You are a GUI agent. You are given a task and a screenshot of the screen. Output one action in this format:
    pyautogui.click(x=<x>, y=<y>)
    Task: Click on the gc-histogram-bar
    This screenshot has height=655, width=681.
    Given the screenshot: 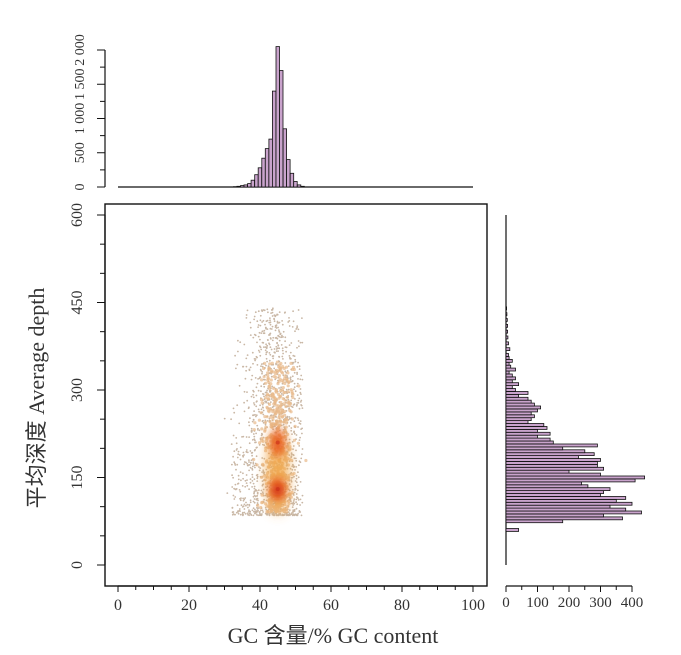 What is the action you would take?
    pyautogui.click(x=270, y=163)
    